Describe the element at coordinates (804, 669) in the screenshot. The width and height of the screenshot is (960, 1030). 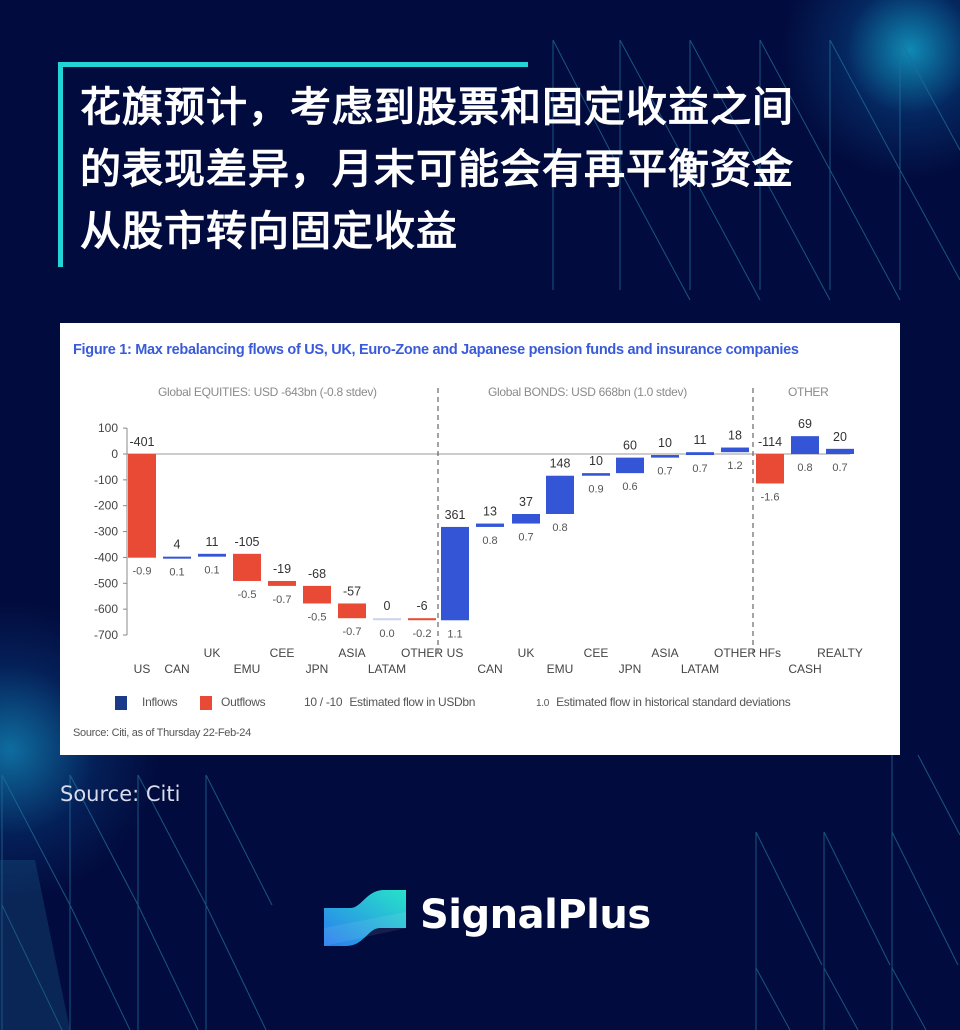
I see `x-tick-label: CASH` at that location.